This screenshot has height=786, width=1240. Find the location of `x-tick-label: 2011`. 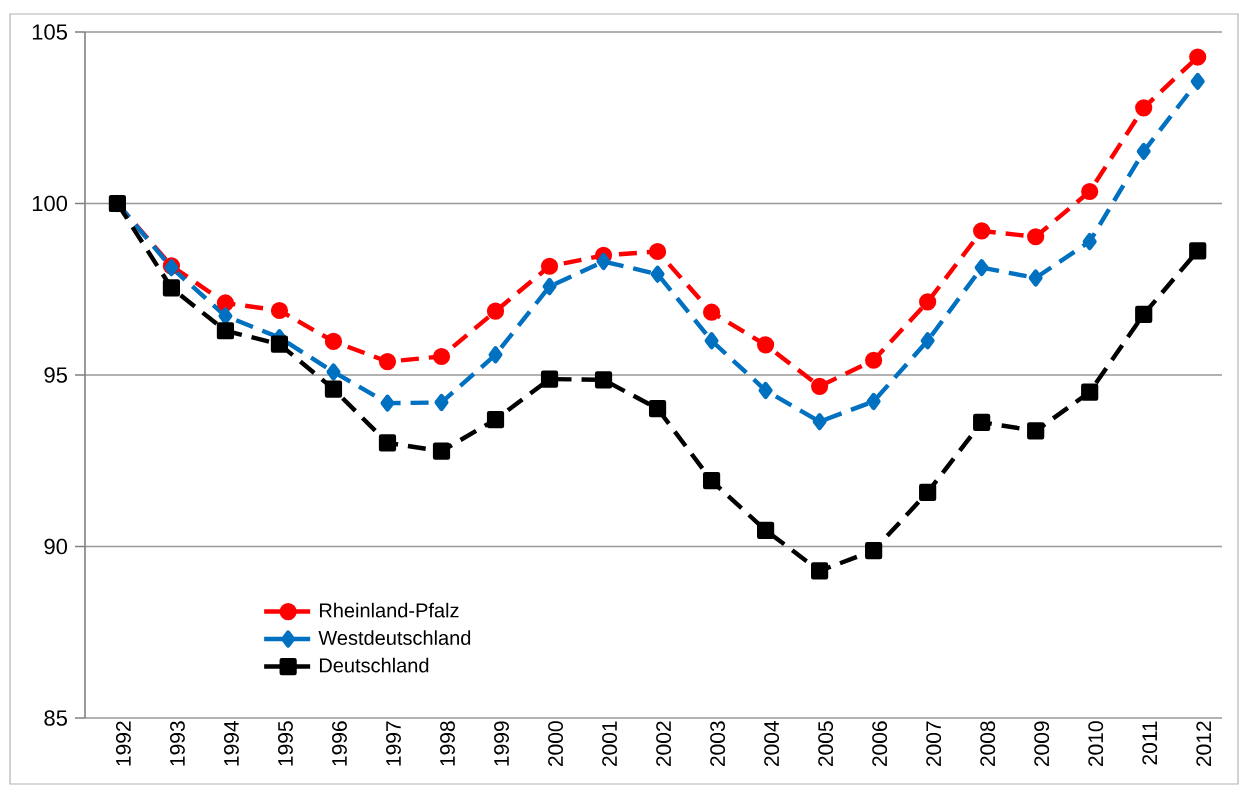

x-tick-label: 2011 is located at coordinates (1150, 743).